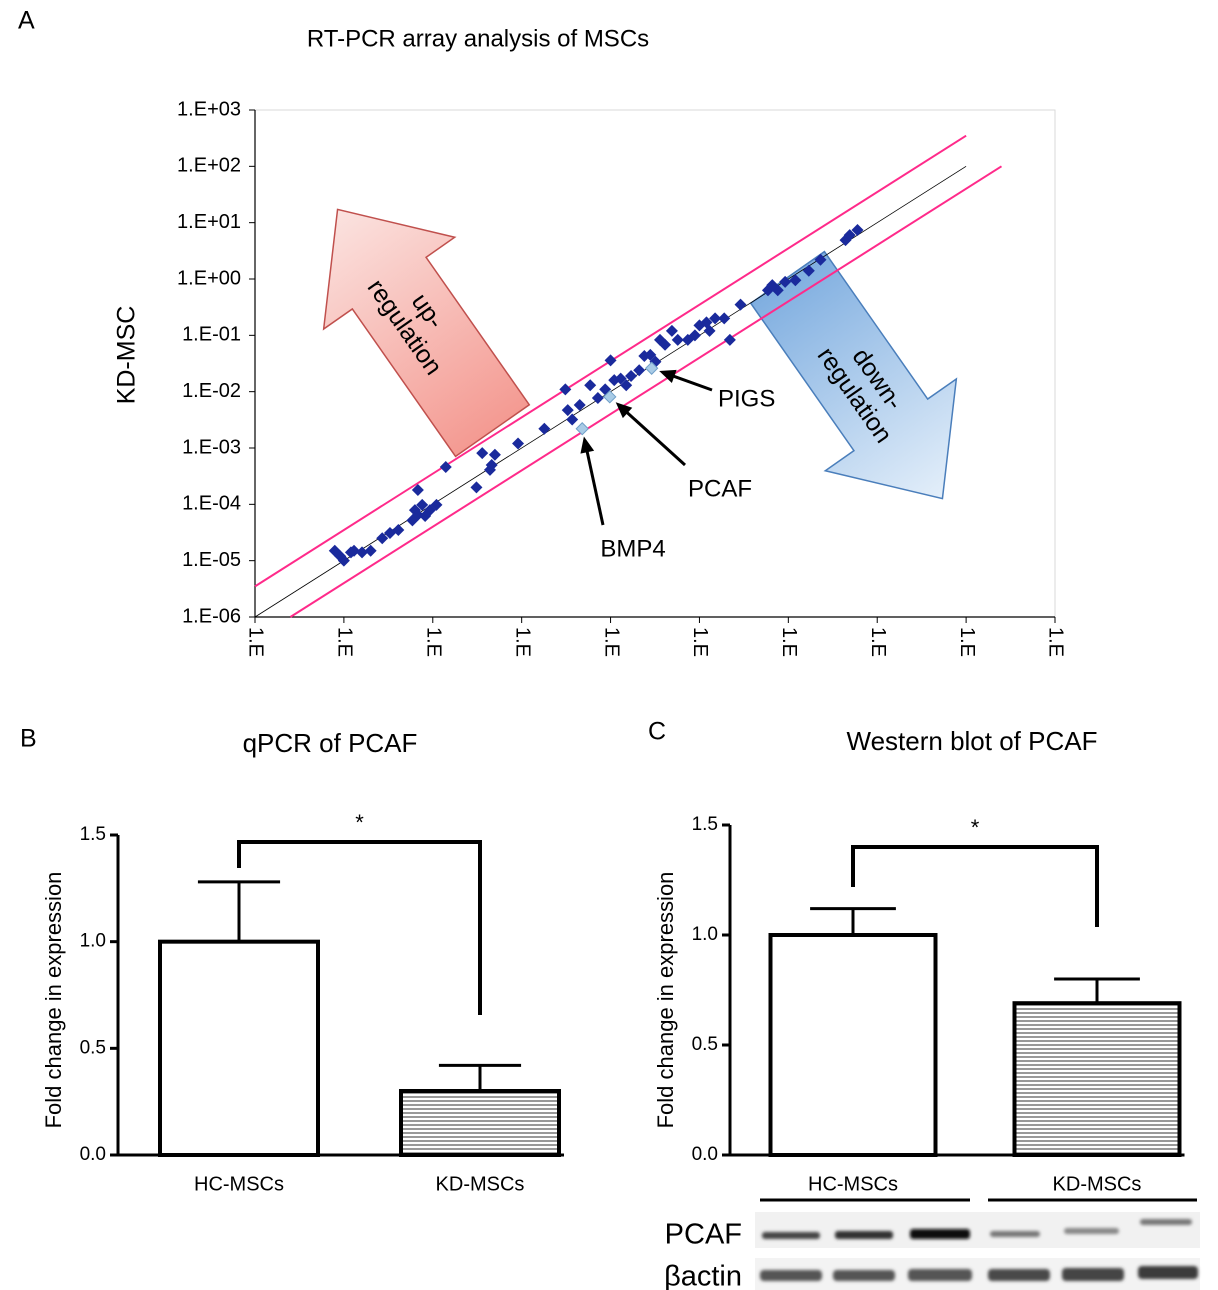 The image size is (1218, 1290). Describe the element at coordinates (209, 222) in the screenshot. I see `y-tick-label: 1.E+01` at that location.